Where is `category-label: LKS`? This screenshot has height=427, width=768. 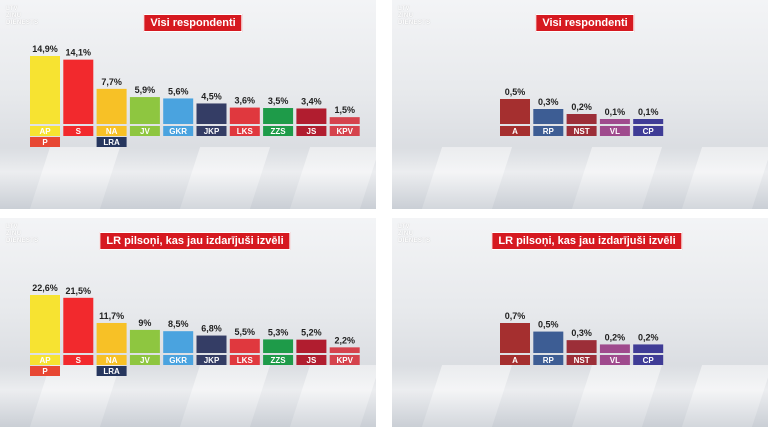
category-label: LKS is located at coordinates (245, 131).